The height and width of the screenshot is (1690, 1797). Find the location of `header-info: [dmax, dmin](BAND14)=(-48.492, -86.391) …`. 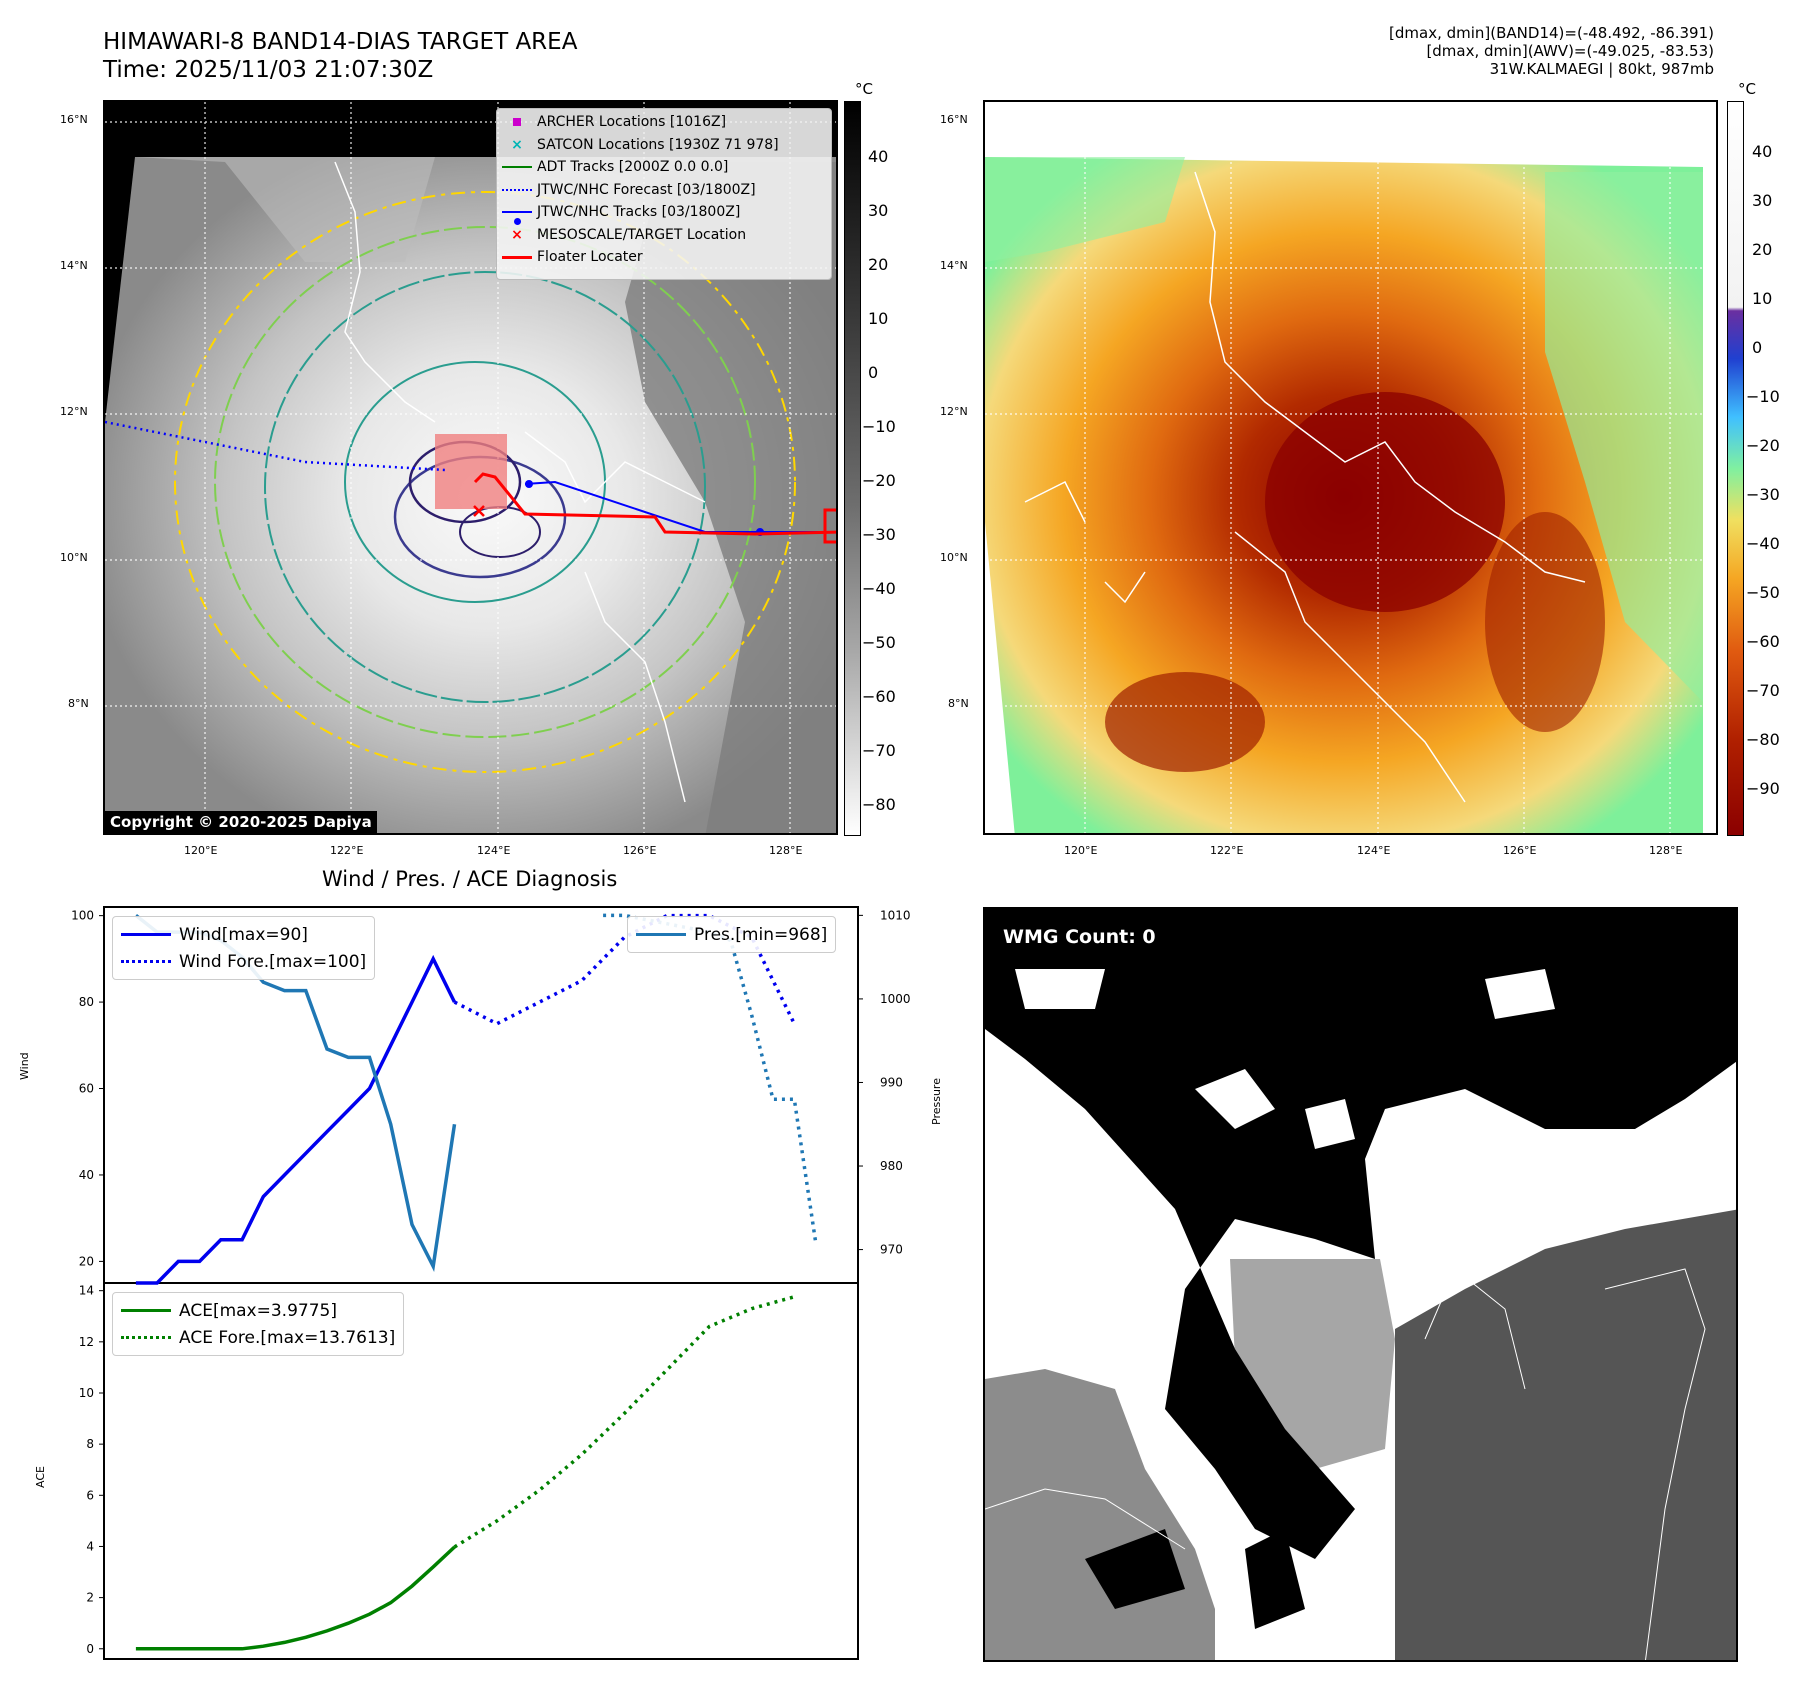

header-info: [dmax, dmin](BAND14)=(-48.492, -86.391) … is located at coordinates (1551, 51).